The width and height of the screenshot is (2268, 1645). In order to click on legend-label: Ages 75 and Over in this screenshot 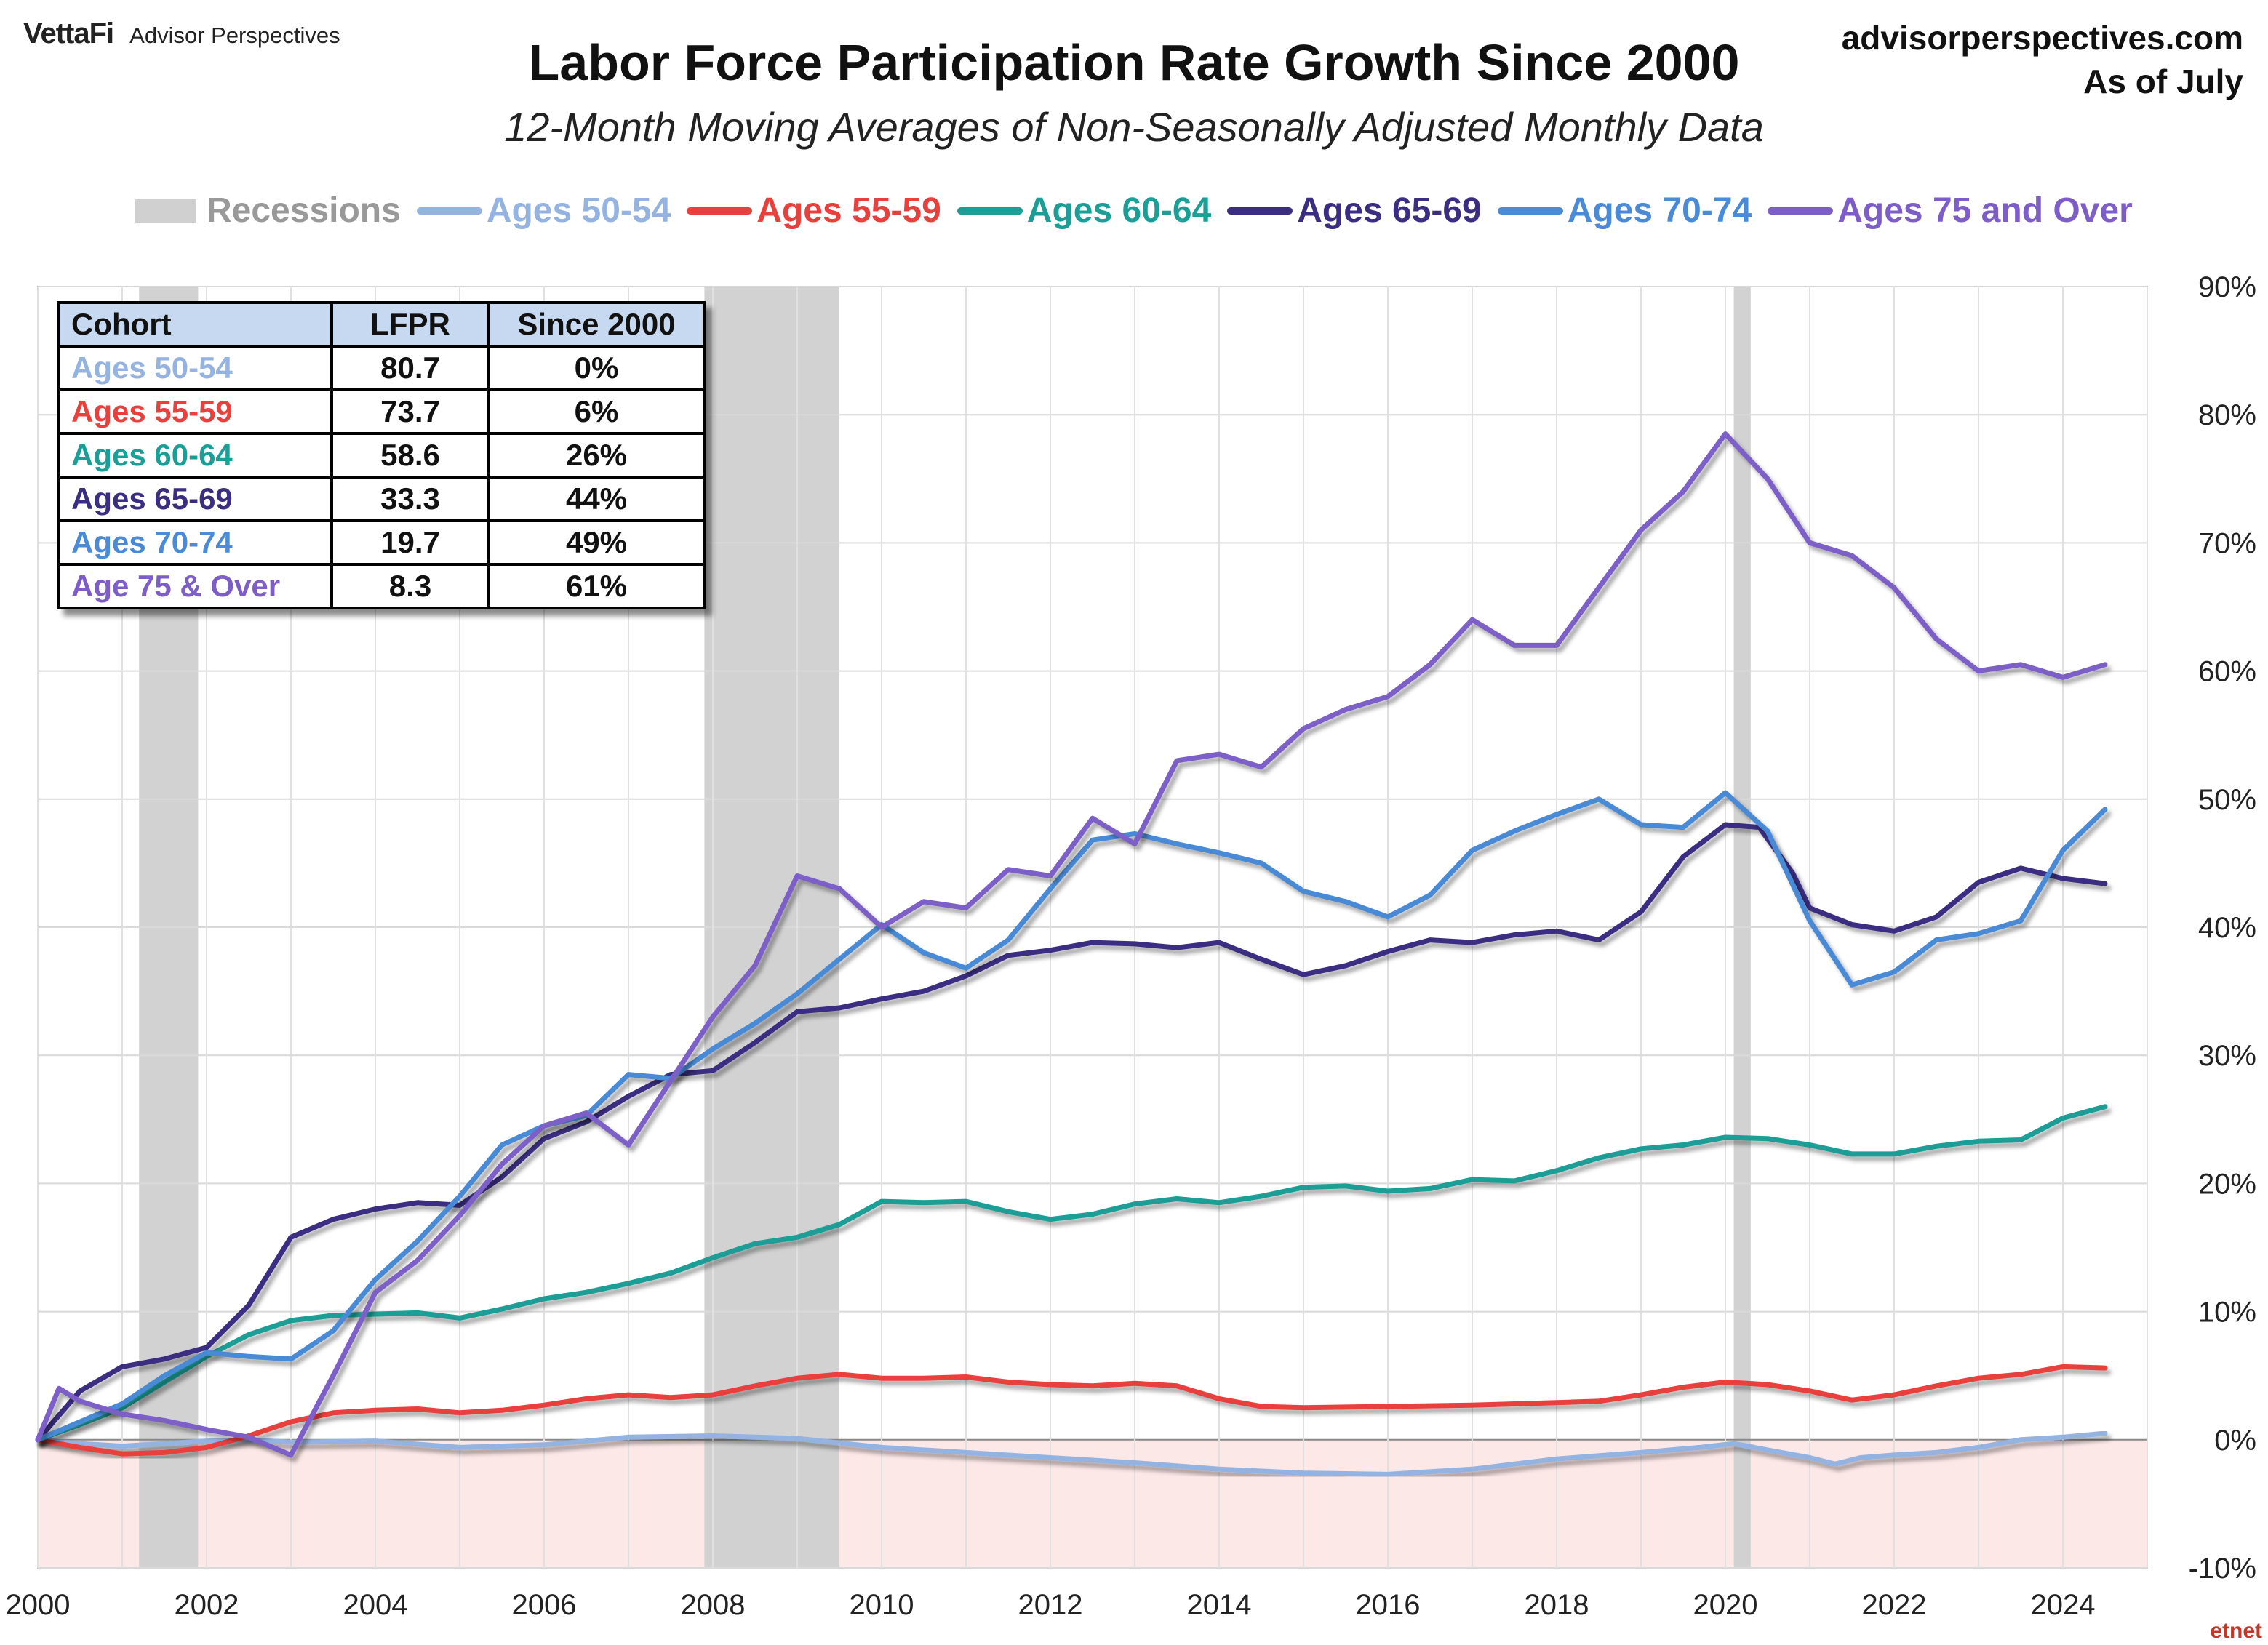, I will do `click(1985, 210)`.